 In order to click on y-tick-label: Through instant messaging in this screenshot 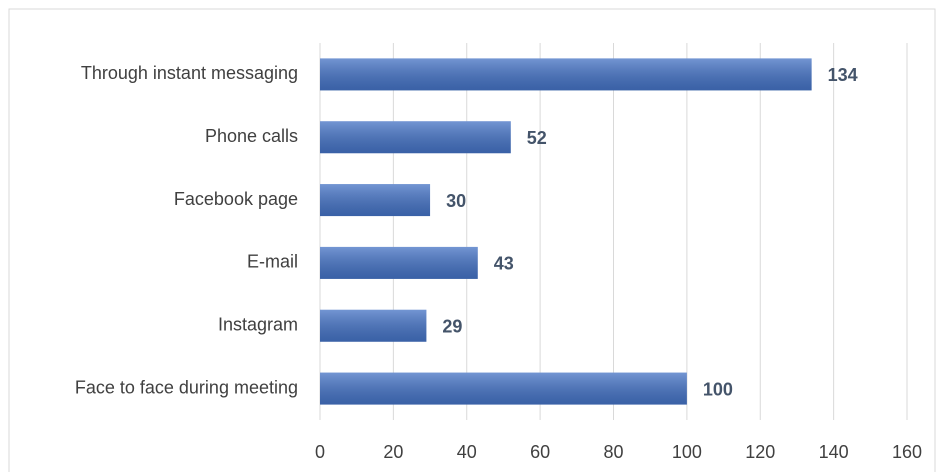, I will do `click(189, 73)`.